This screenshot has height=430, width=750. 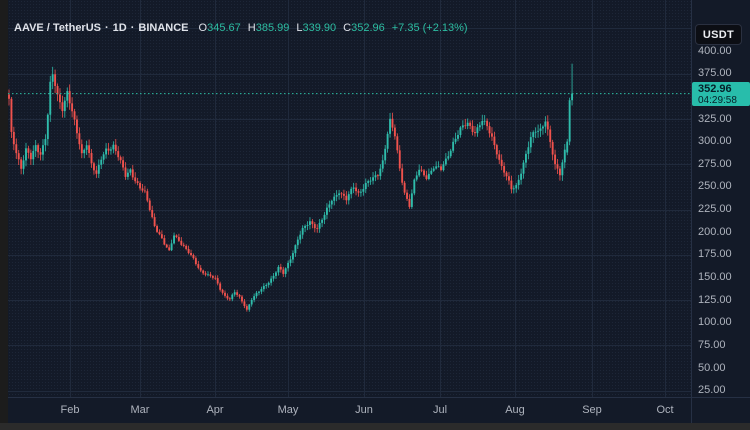 I want to click on price-tick-label: 275.00, so click(x=715, y=163).